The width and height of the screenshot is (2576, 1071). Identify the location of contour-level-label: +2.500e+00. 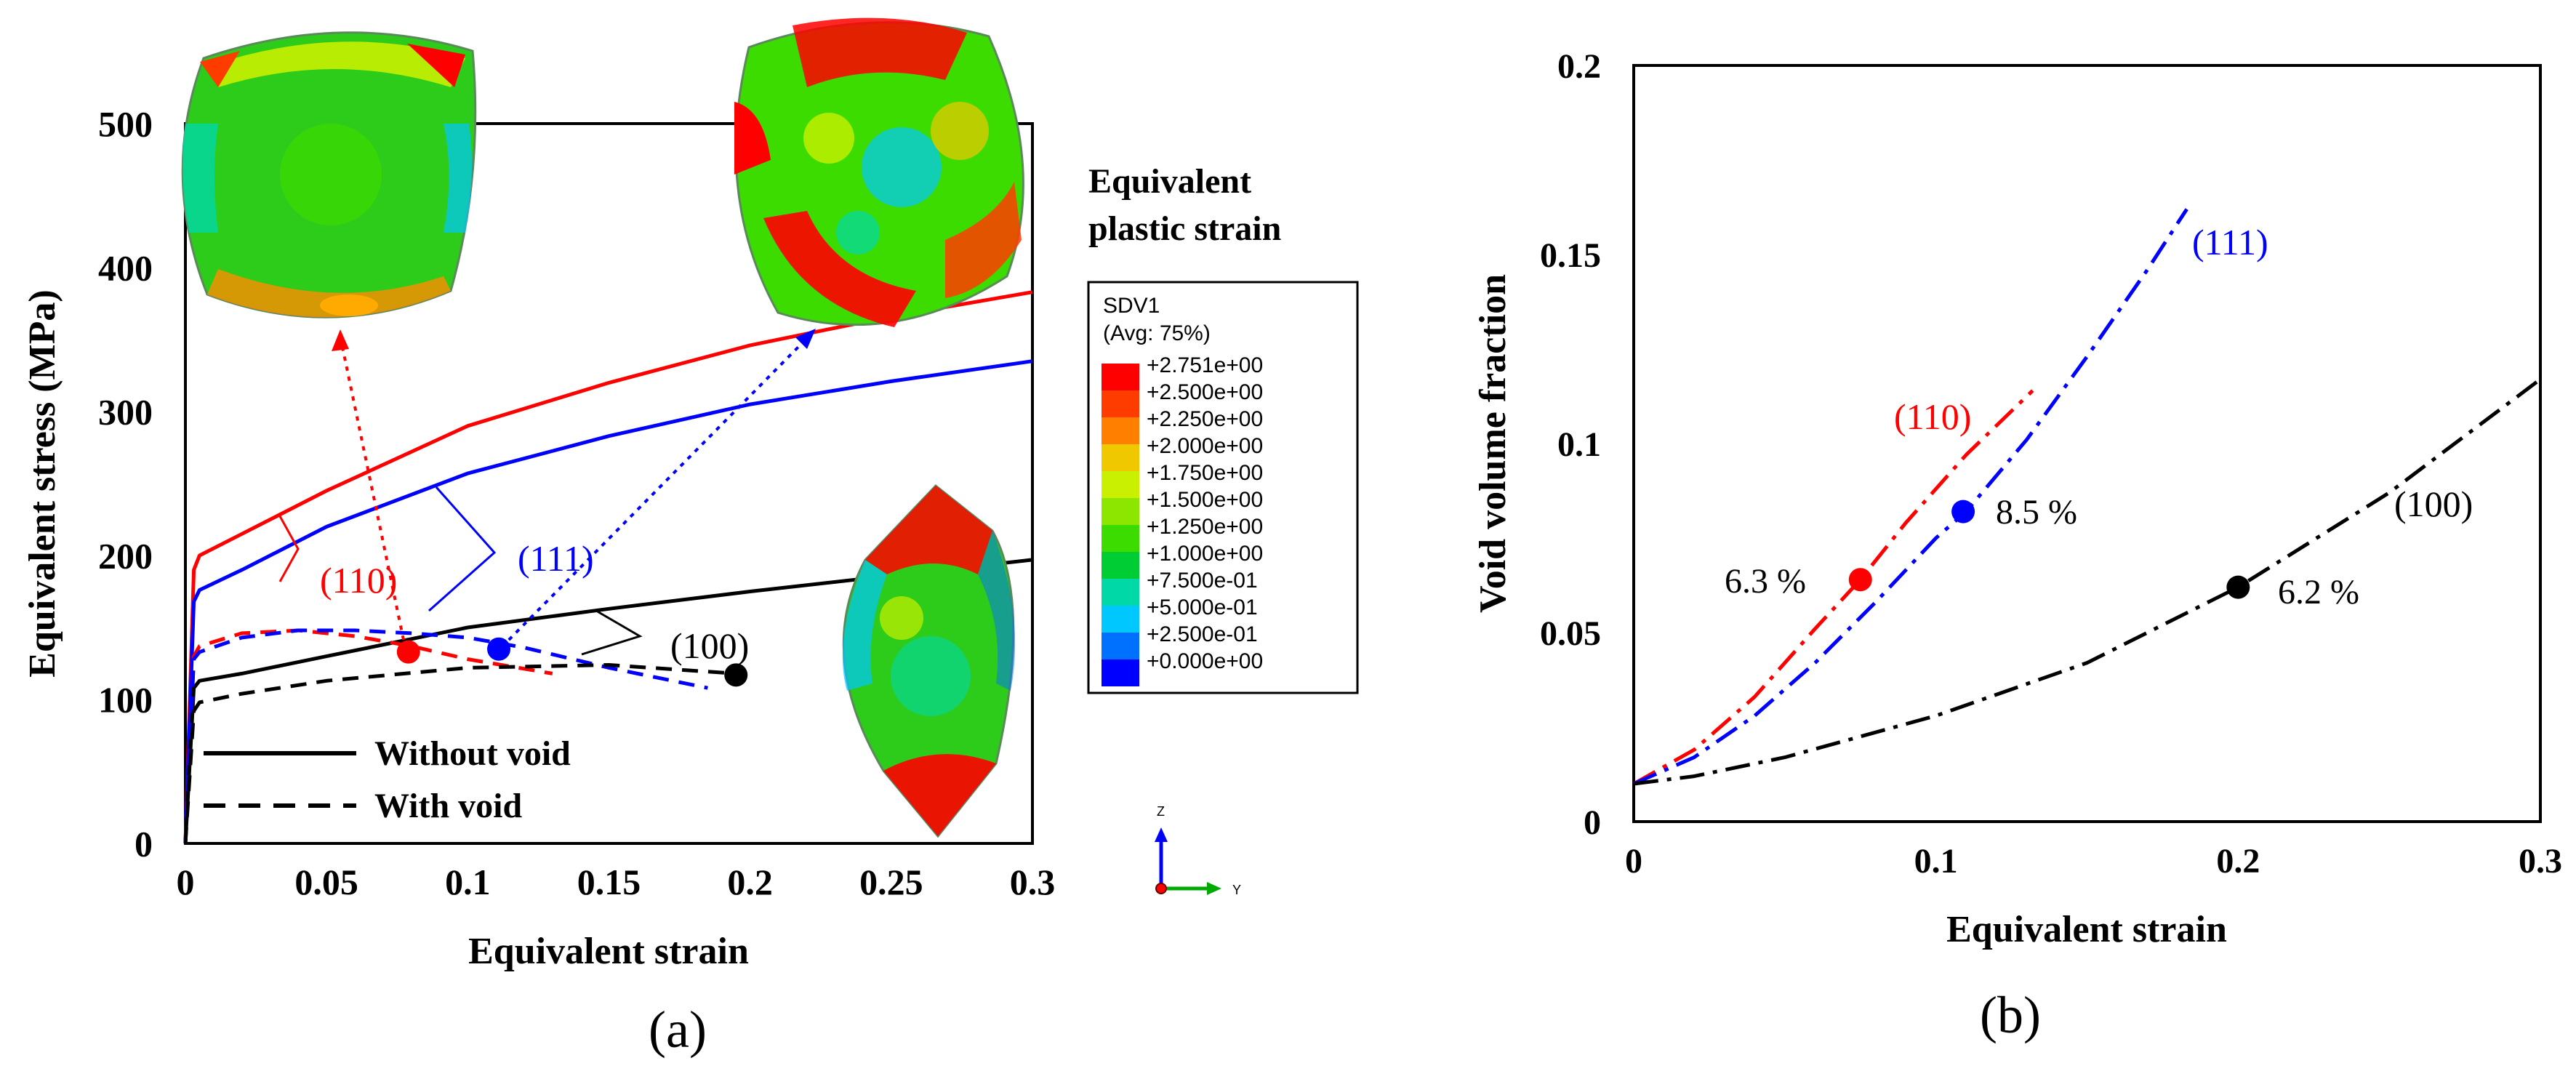
(1205, 392).